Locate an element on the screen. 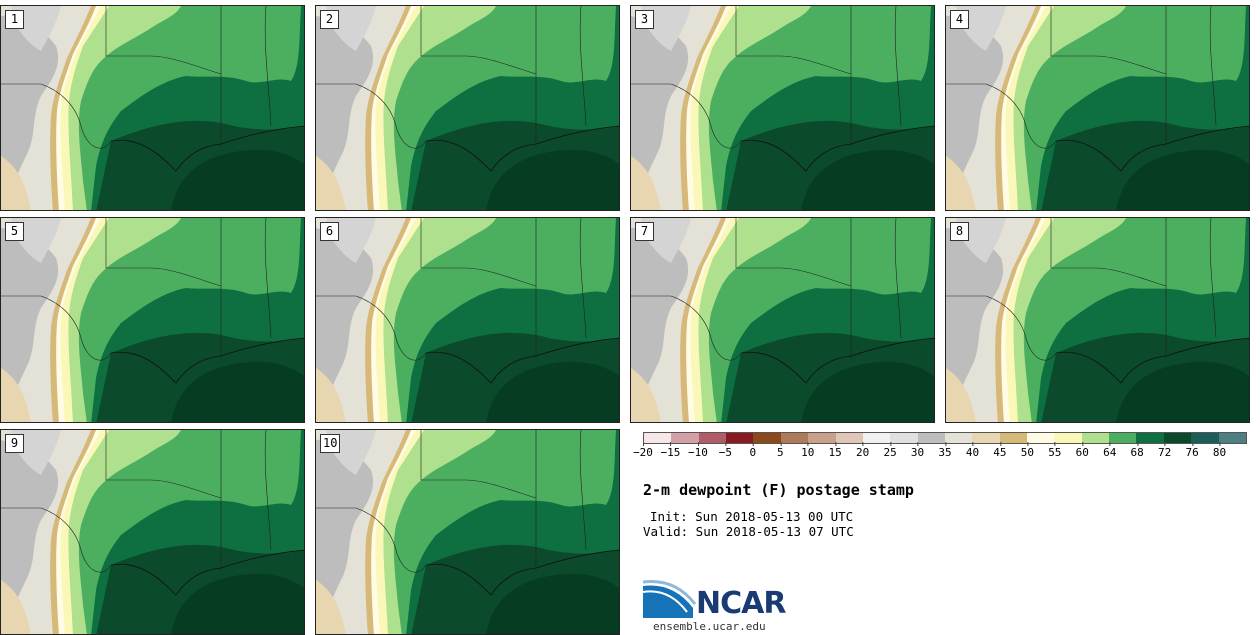 This screenshot has width=1260, height=635. site-url: ensemble.ucar.edu is located at coordinates (709, 626).